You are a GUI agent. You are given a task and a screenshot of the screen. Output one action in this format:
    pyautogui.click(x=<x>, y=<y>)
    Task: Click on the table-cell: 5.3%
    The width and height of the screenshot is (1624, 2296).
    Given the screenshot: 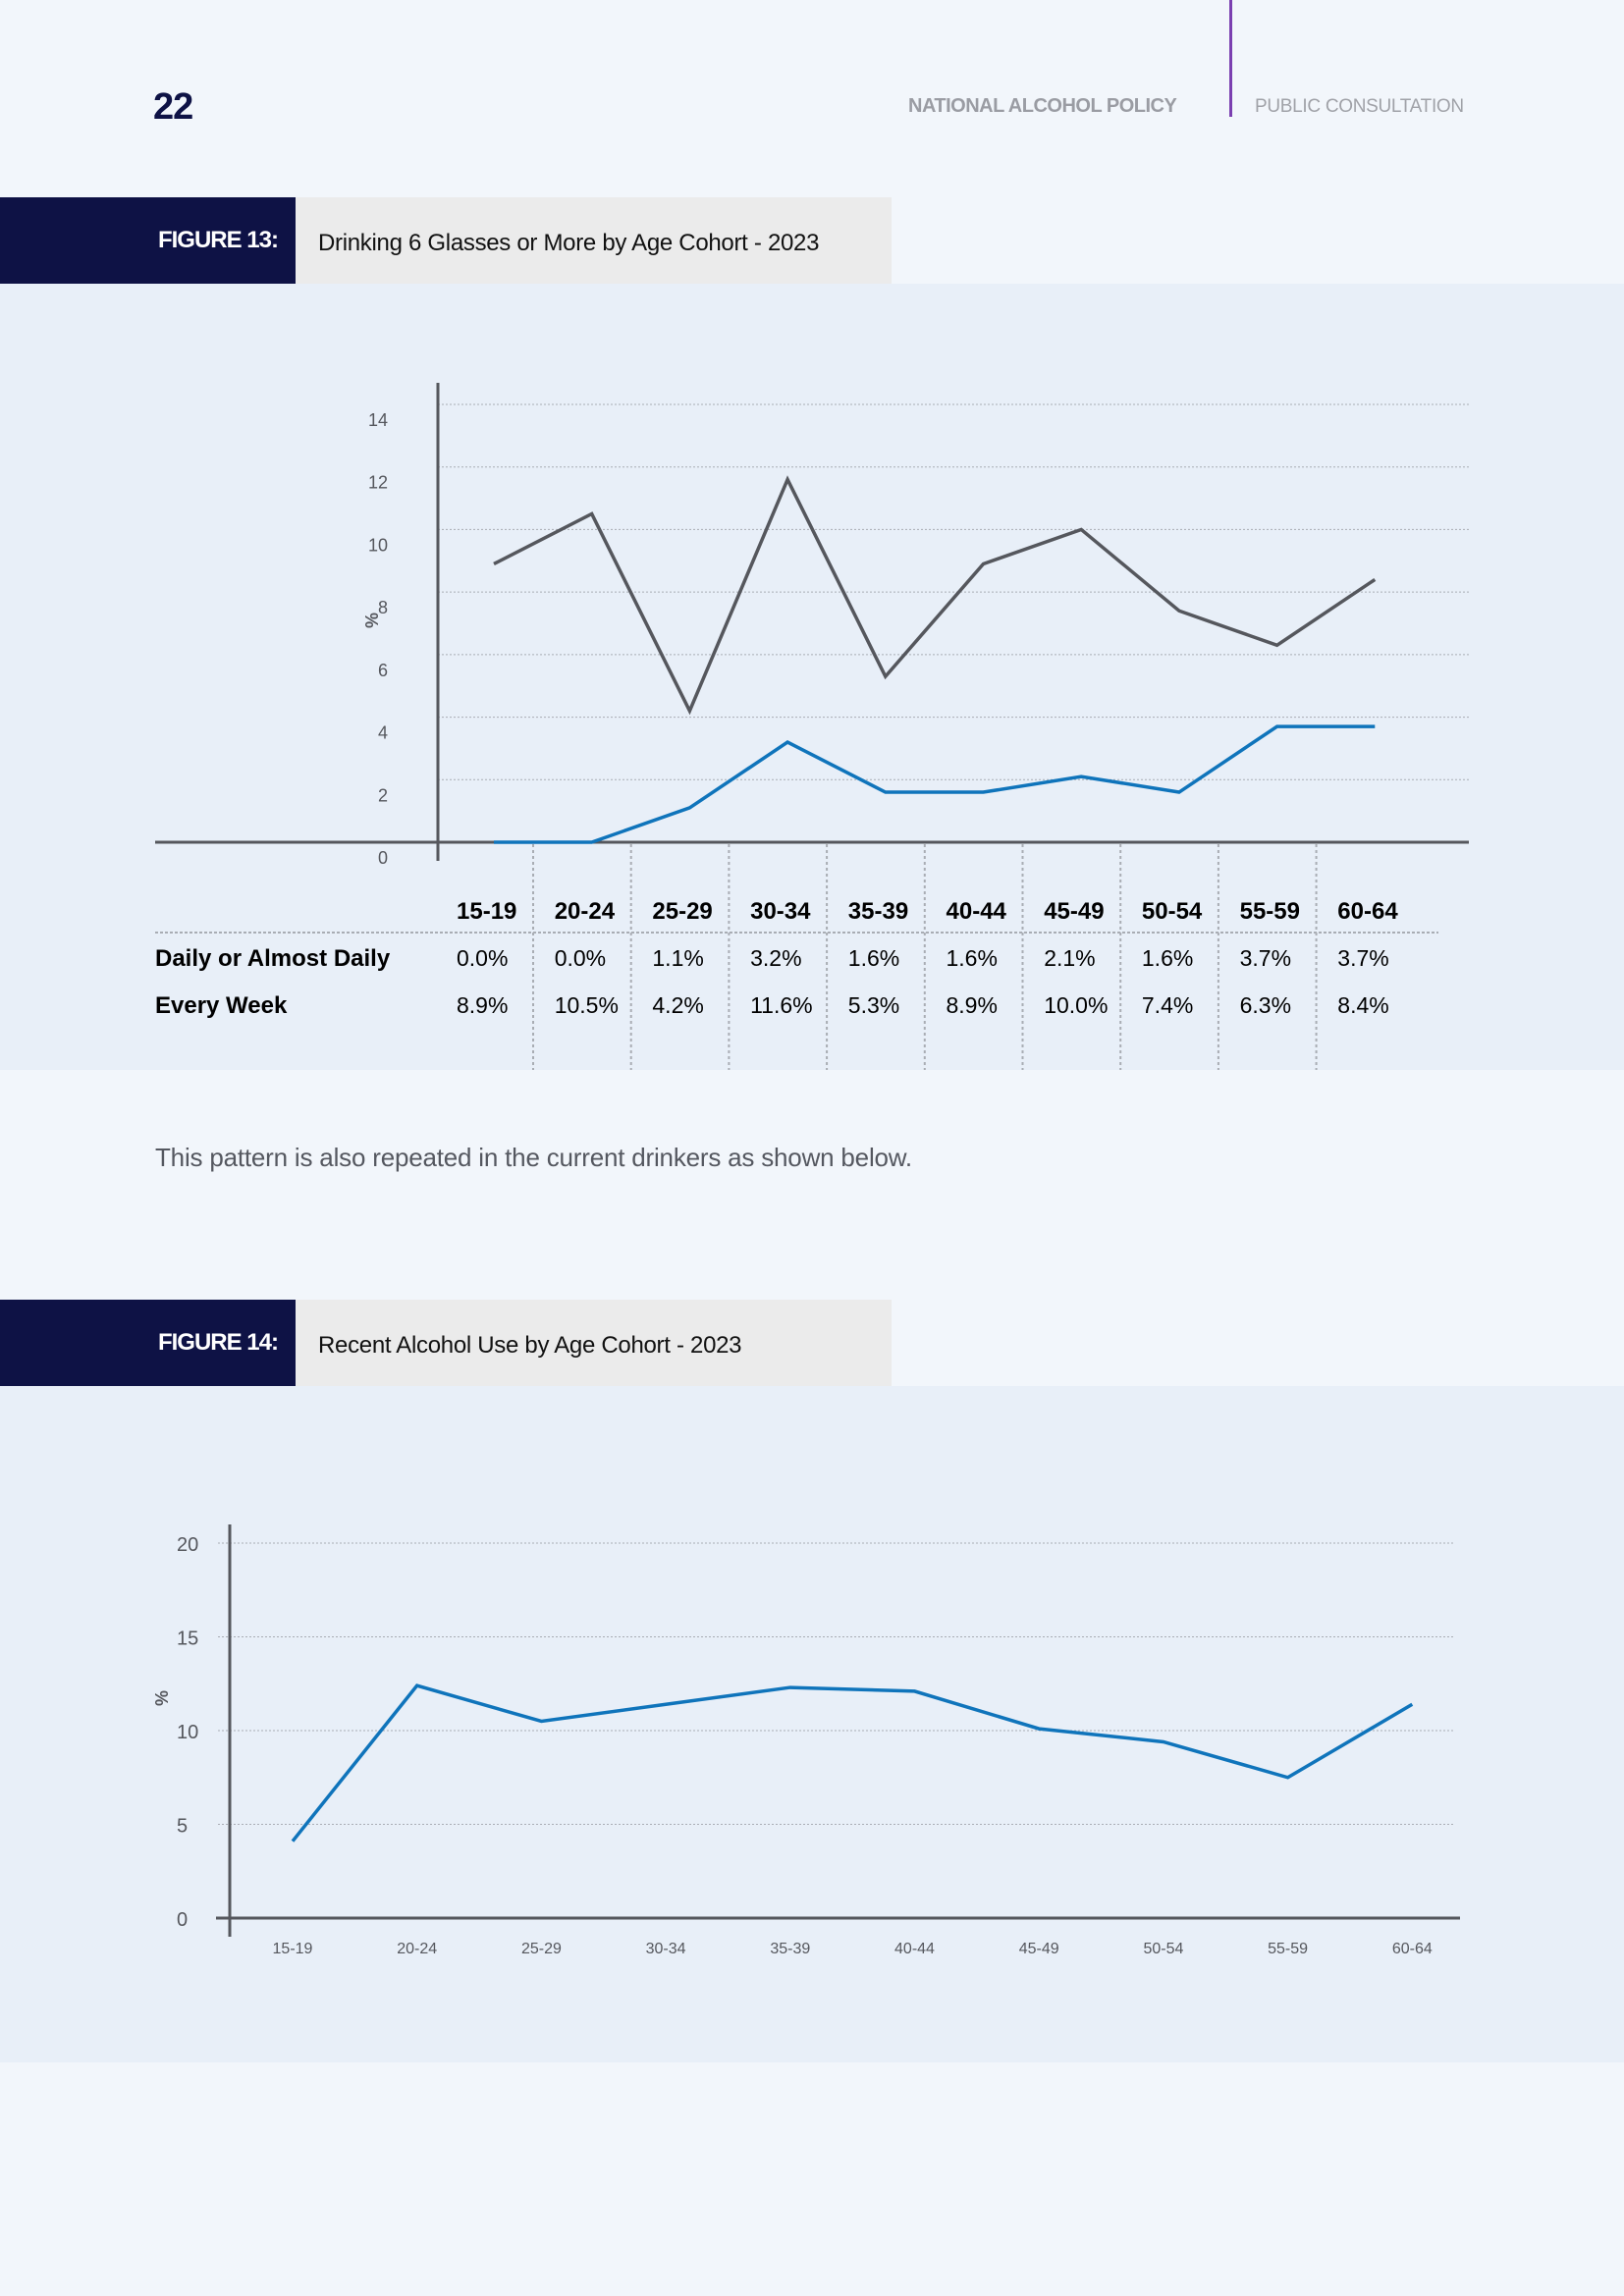 What is the action you would take?
    pyautogui.click(x=873, y=1005)
    